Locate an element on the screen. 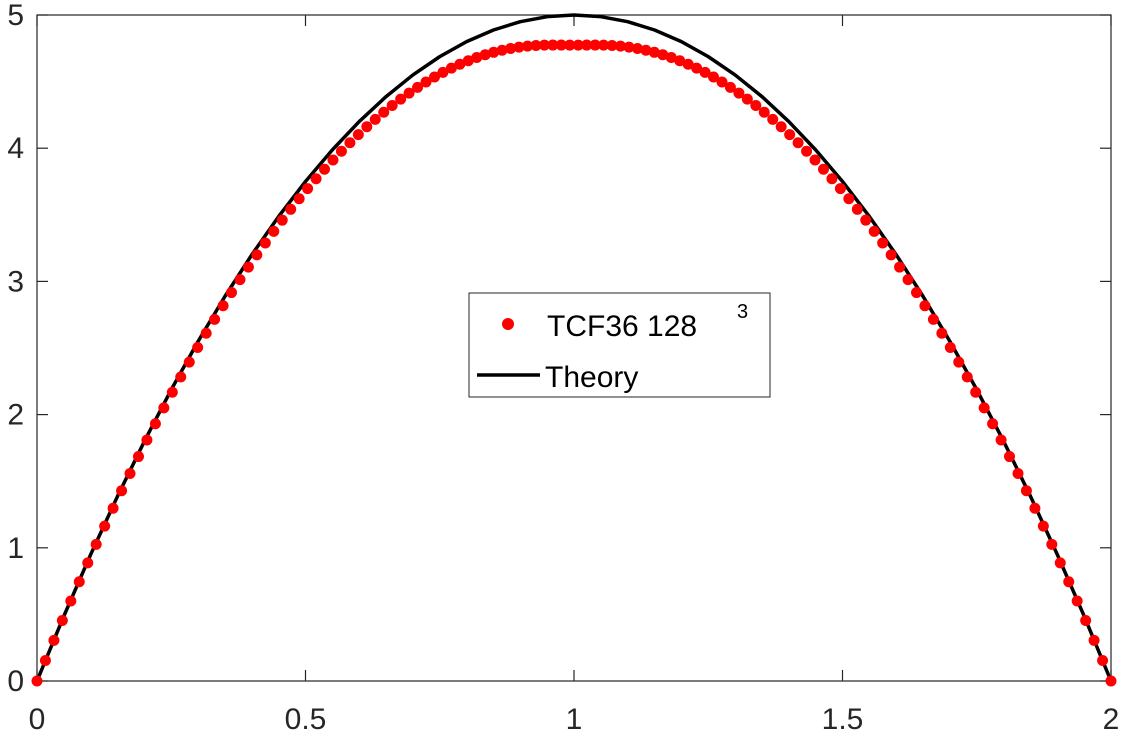  legend-marker-tcf36 is located at coordinates (508, 324).